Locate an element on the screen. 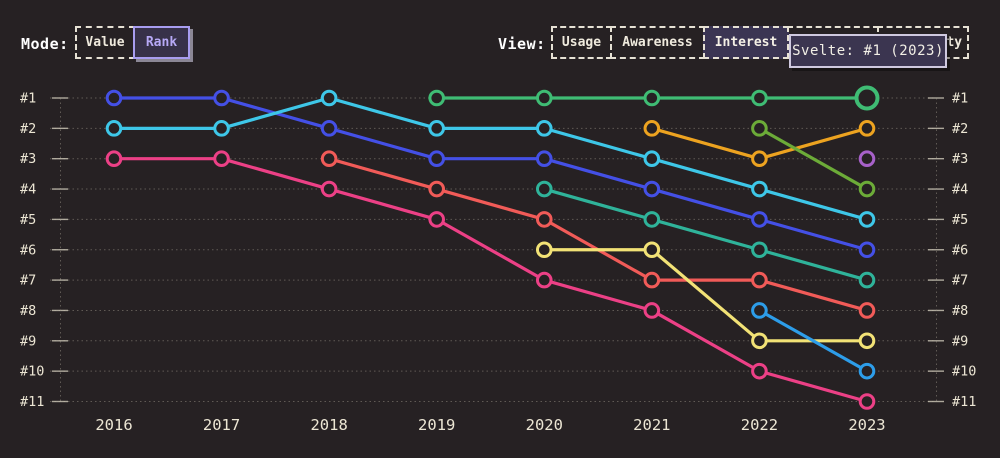  data-point-lightblue-2022 is located at coordinates (759, 310).